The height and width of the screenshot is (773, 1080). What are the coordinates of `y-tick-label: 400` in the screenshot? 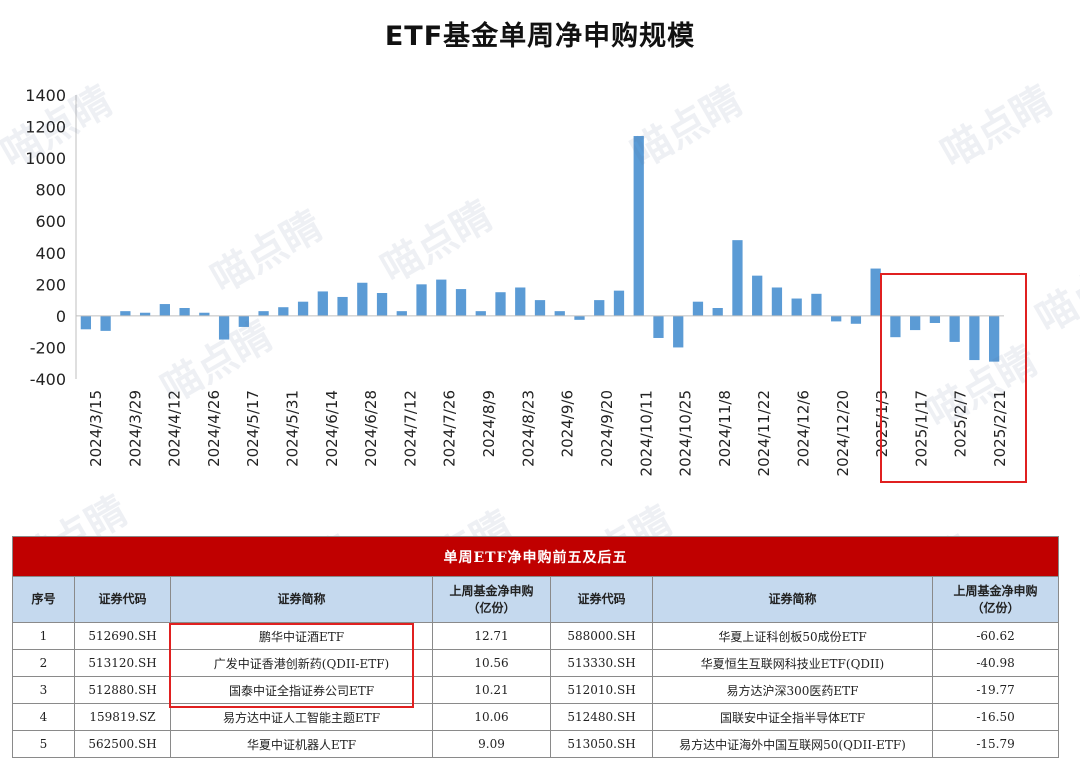 It's located at (50, 253).